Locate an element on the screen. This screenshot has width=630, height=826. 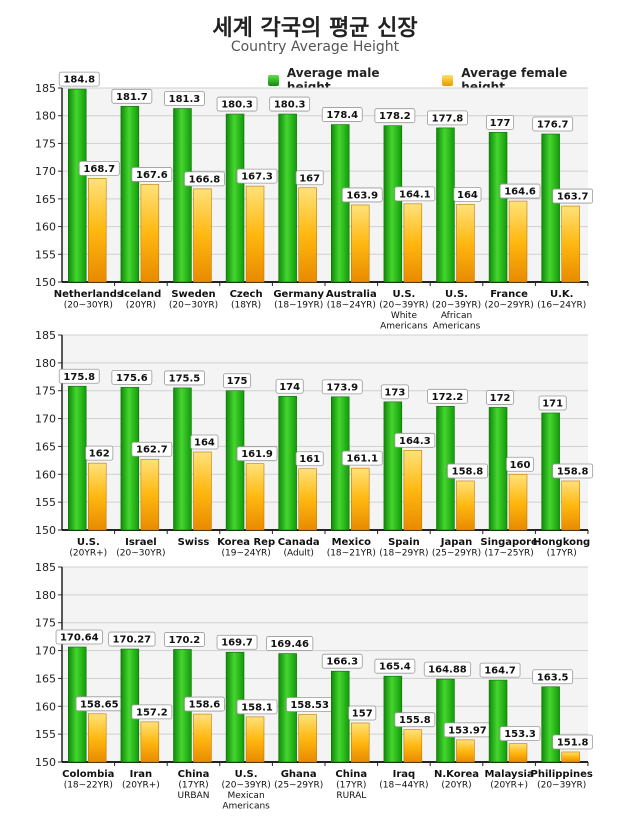
y-tick-label: 155 is located at coordinates (45, 502).